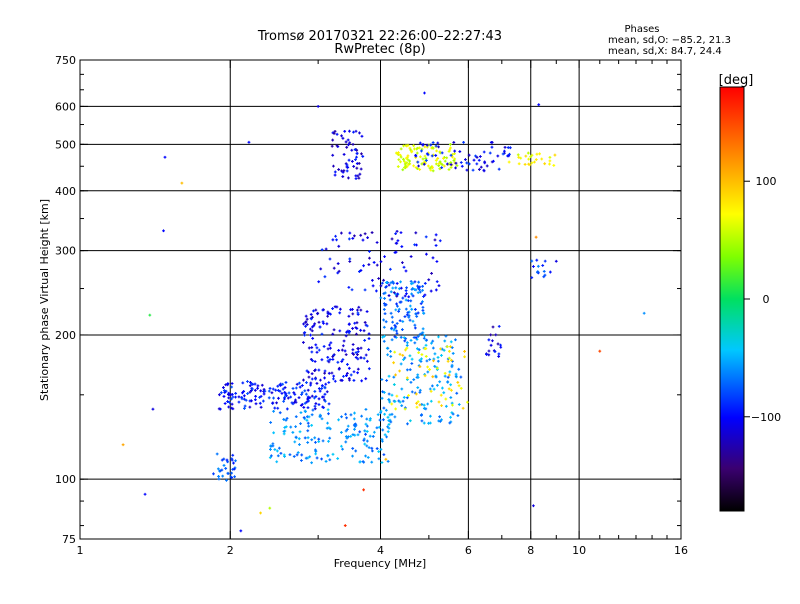  I want to click on stats-line-x: mean, sd,X: 84.7, 24.4, so click(665, 51).